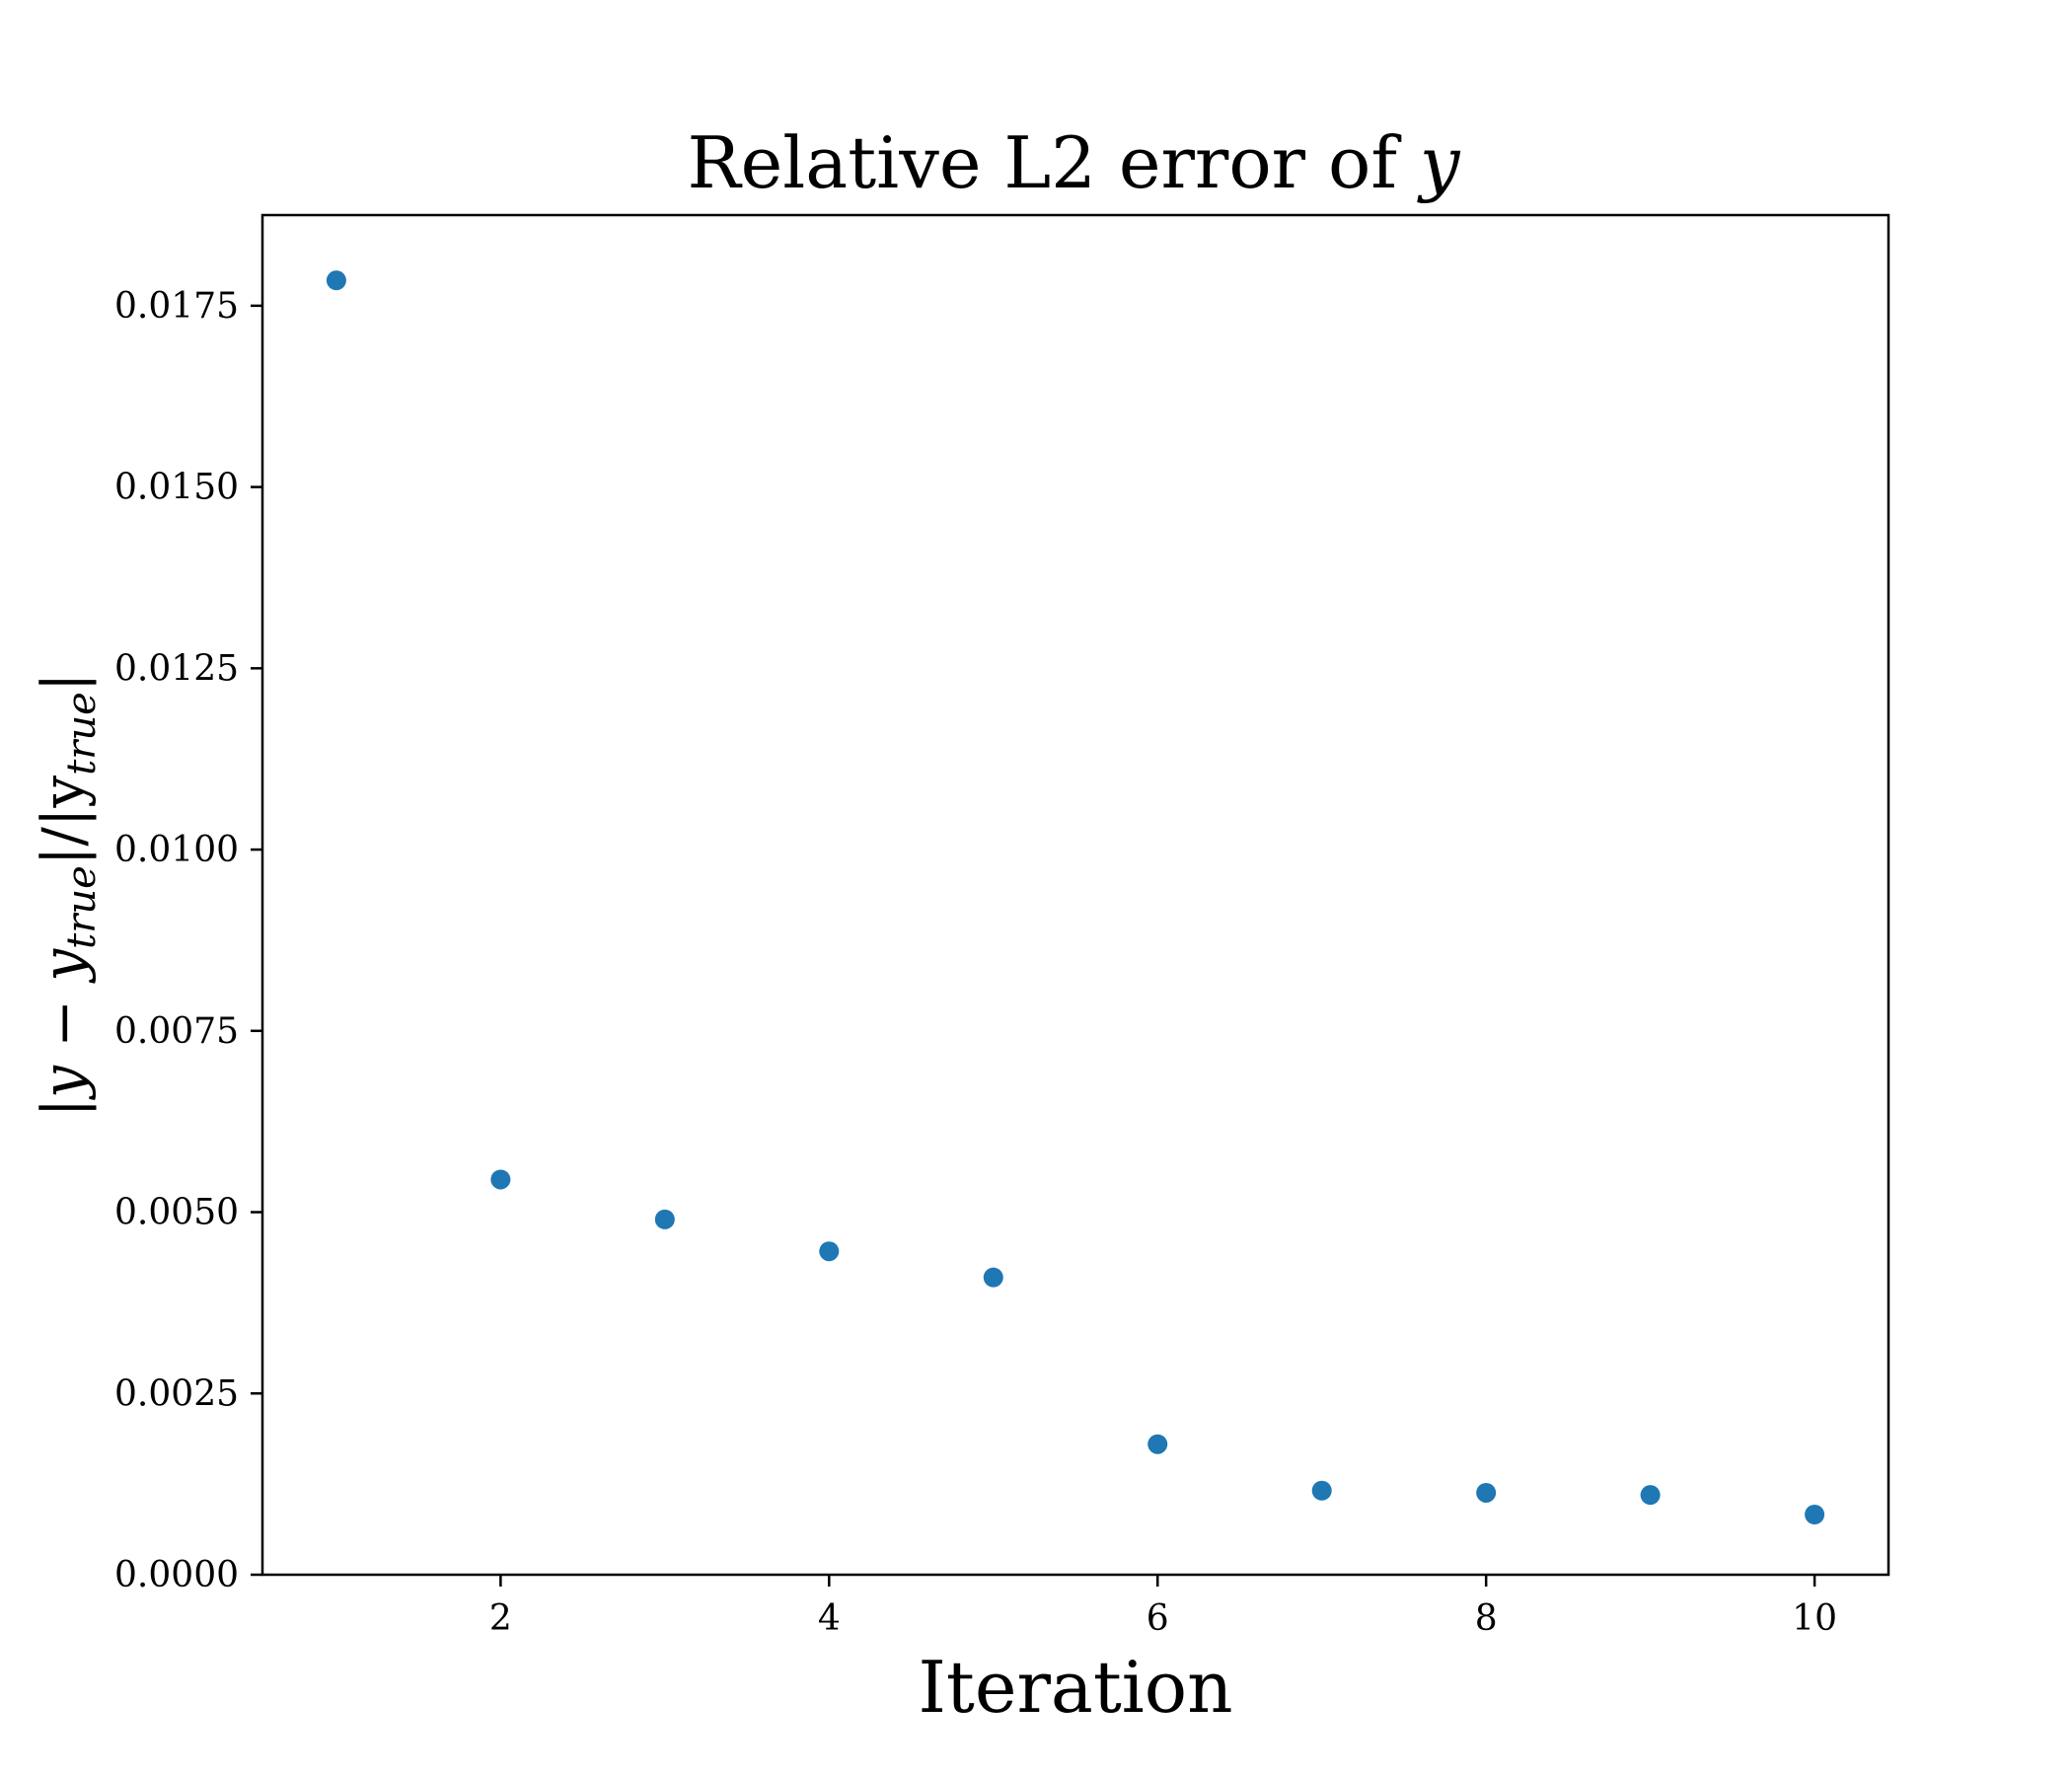 The image size is (2072, 1776). Describe the element at coordinates (177, 1394) in the screenshot. I see `y-tick-label: 0.0025` at that location.